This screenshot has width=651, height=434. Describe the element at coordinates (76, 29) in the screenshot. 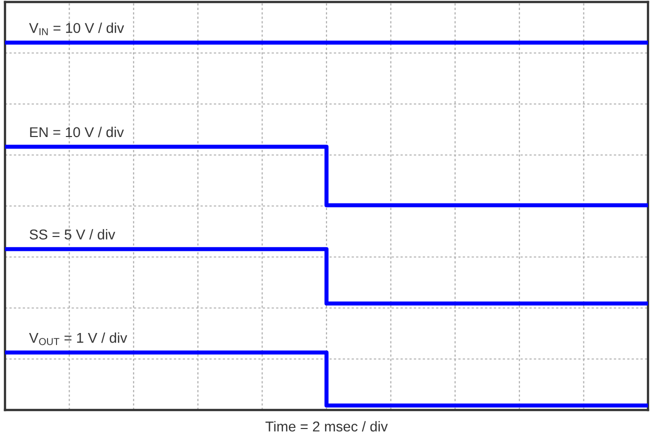

I see `series-label: V$_{IN}$ = 10 V / div` at that location.